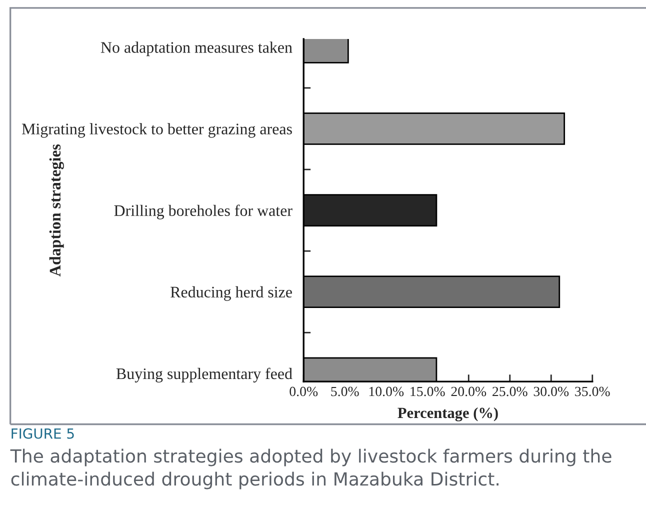 This screenshot has width=646, height=527. What do you see at coordinates (196, 49) in the screenshot?
I see `y-tick-label: No adaptation measures taken` at bounding box center [196, 49].